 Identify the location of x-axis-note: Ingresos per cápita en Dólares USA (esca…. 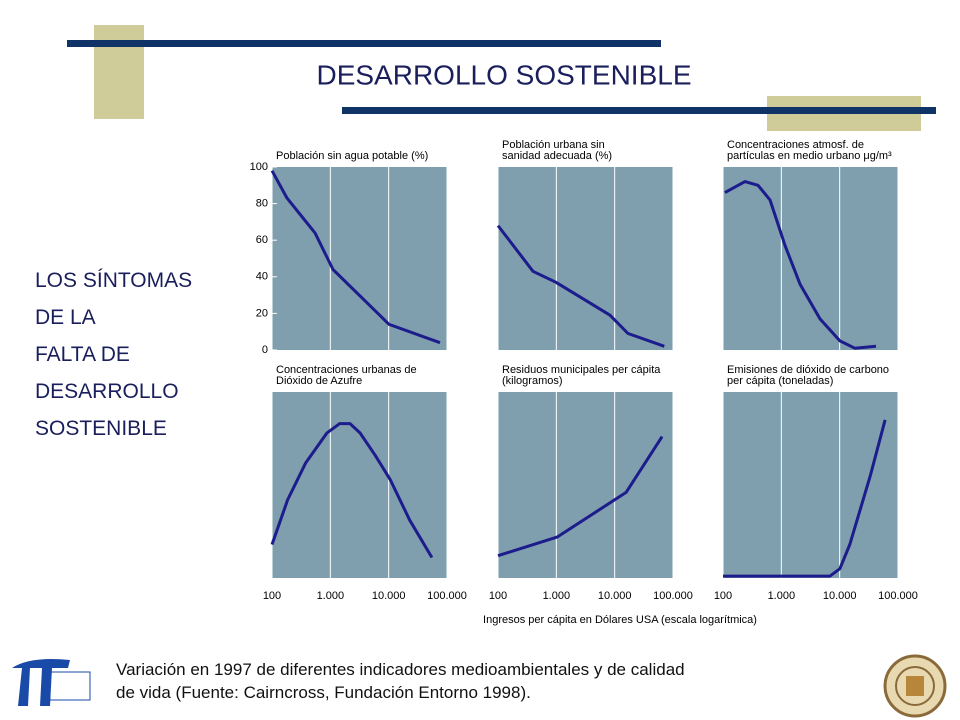
(620, 620).